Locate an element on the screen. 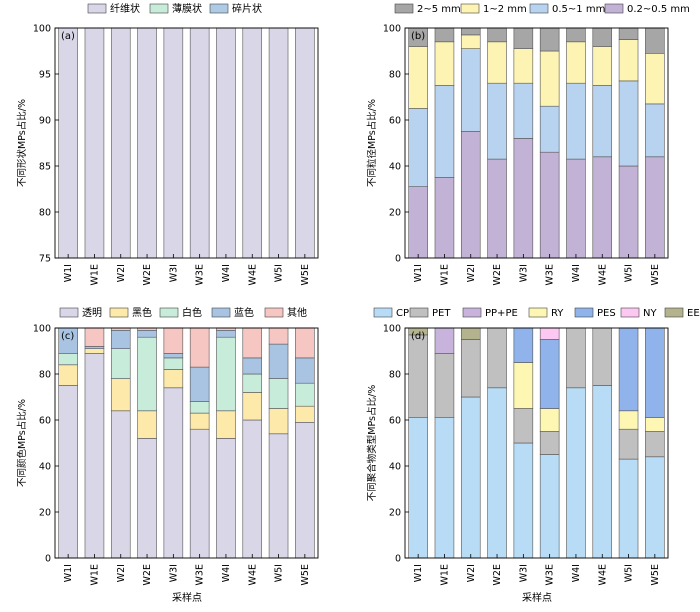 The image size is (700, 612). legend-label: 碎片状 is located at coordinates (247, 8).